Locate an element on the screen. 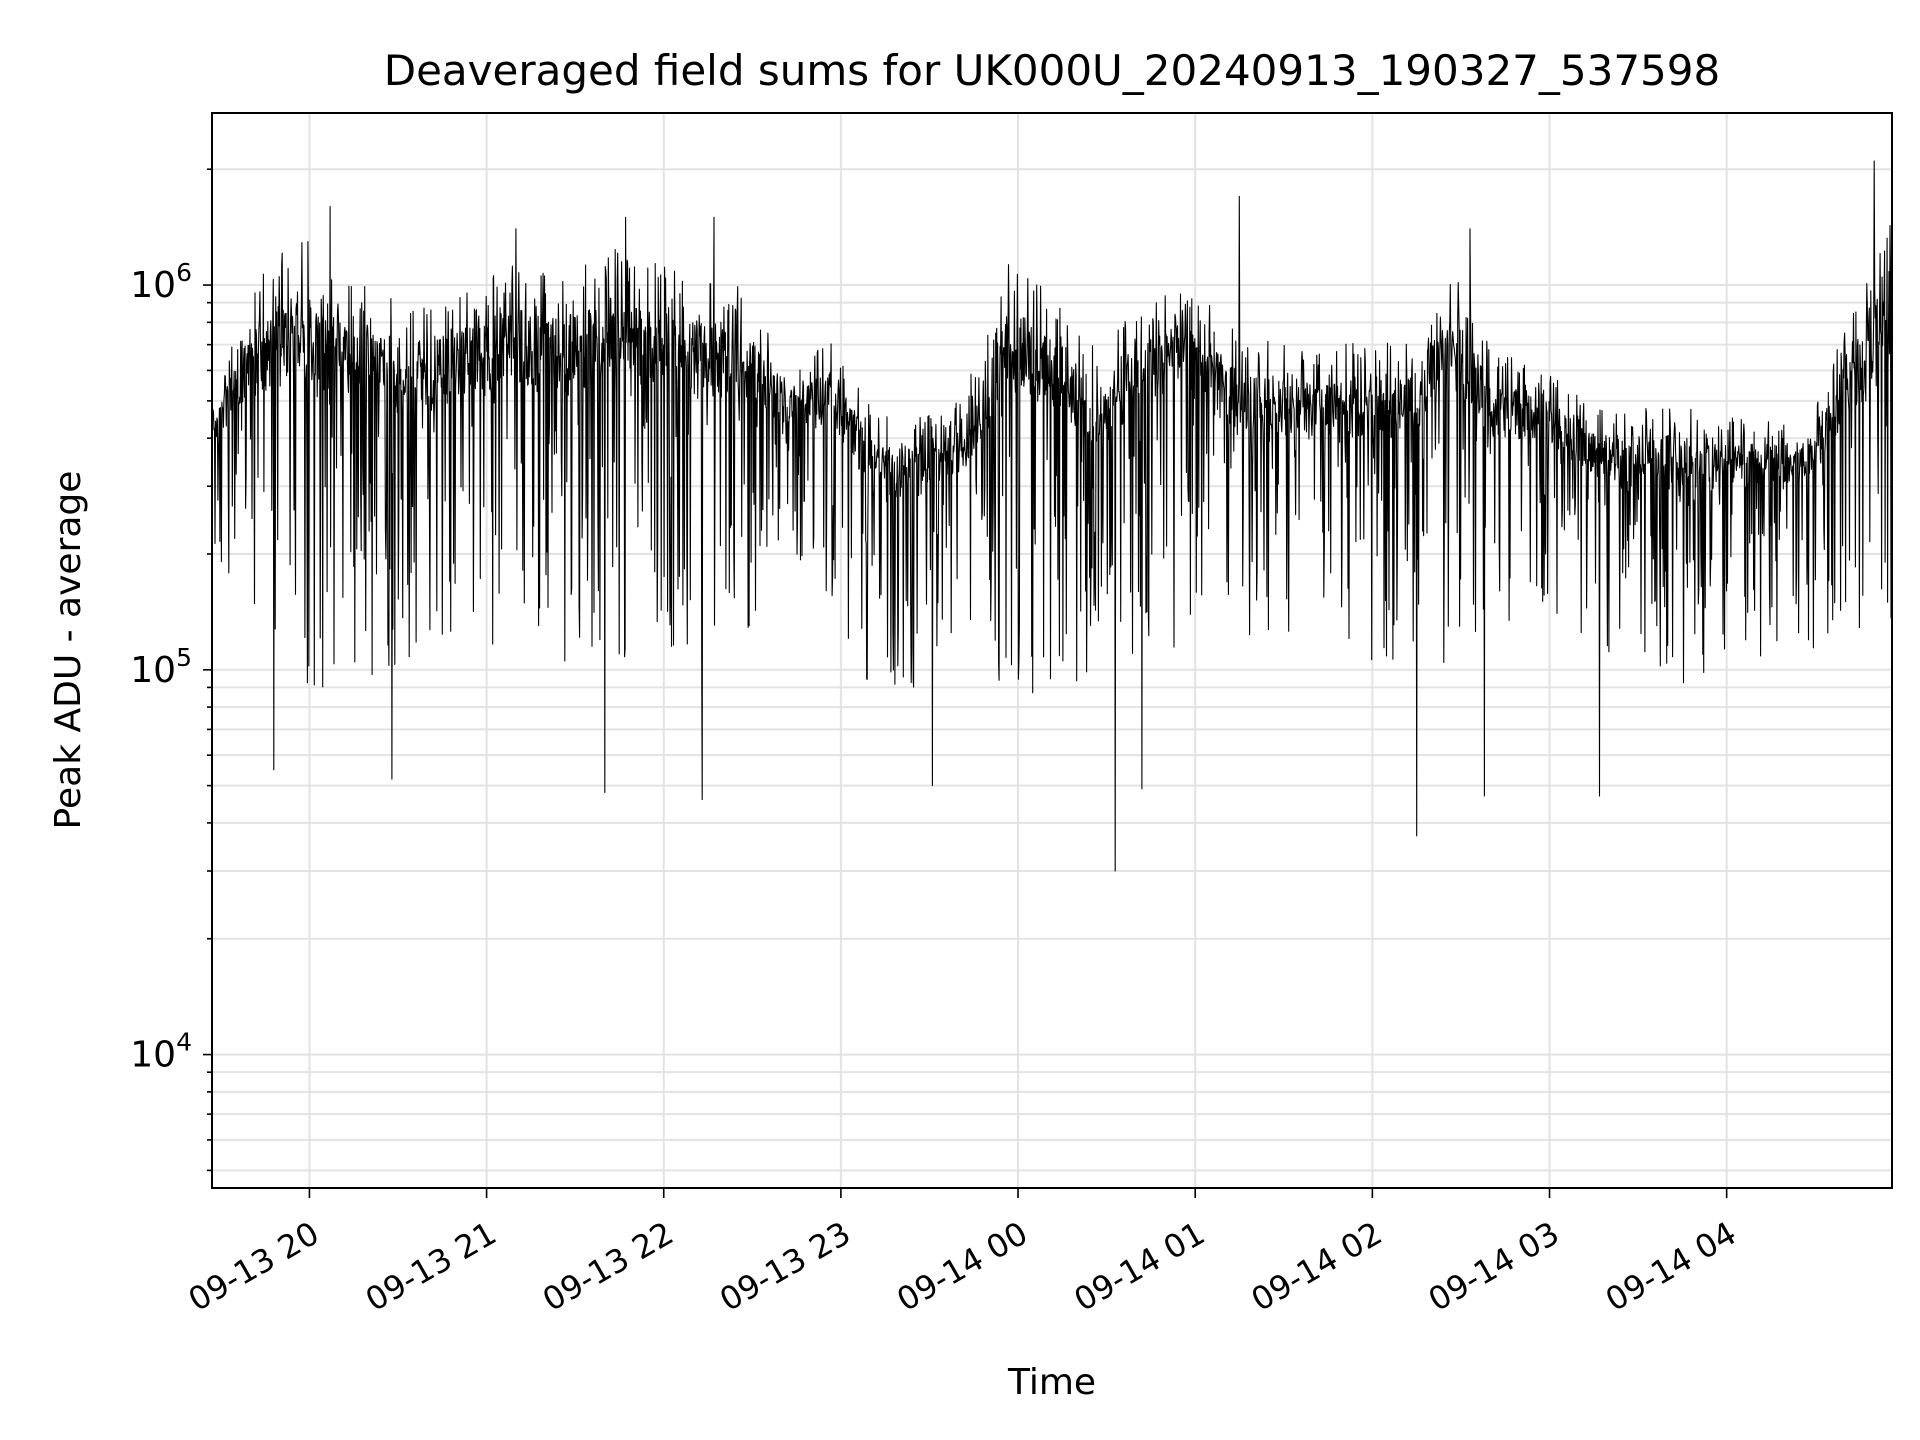 This screenshot has height=1440, width=1920. y-tick-label: 10⁶ is located at coordinates (161, 282).